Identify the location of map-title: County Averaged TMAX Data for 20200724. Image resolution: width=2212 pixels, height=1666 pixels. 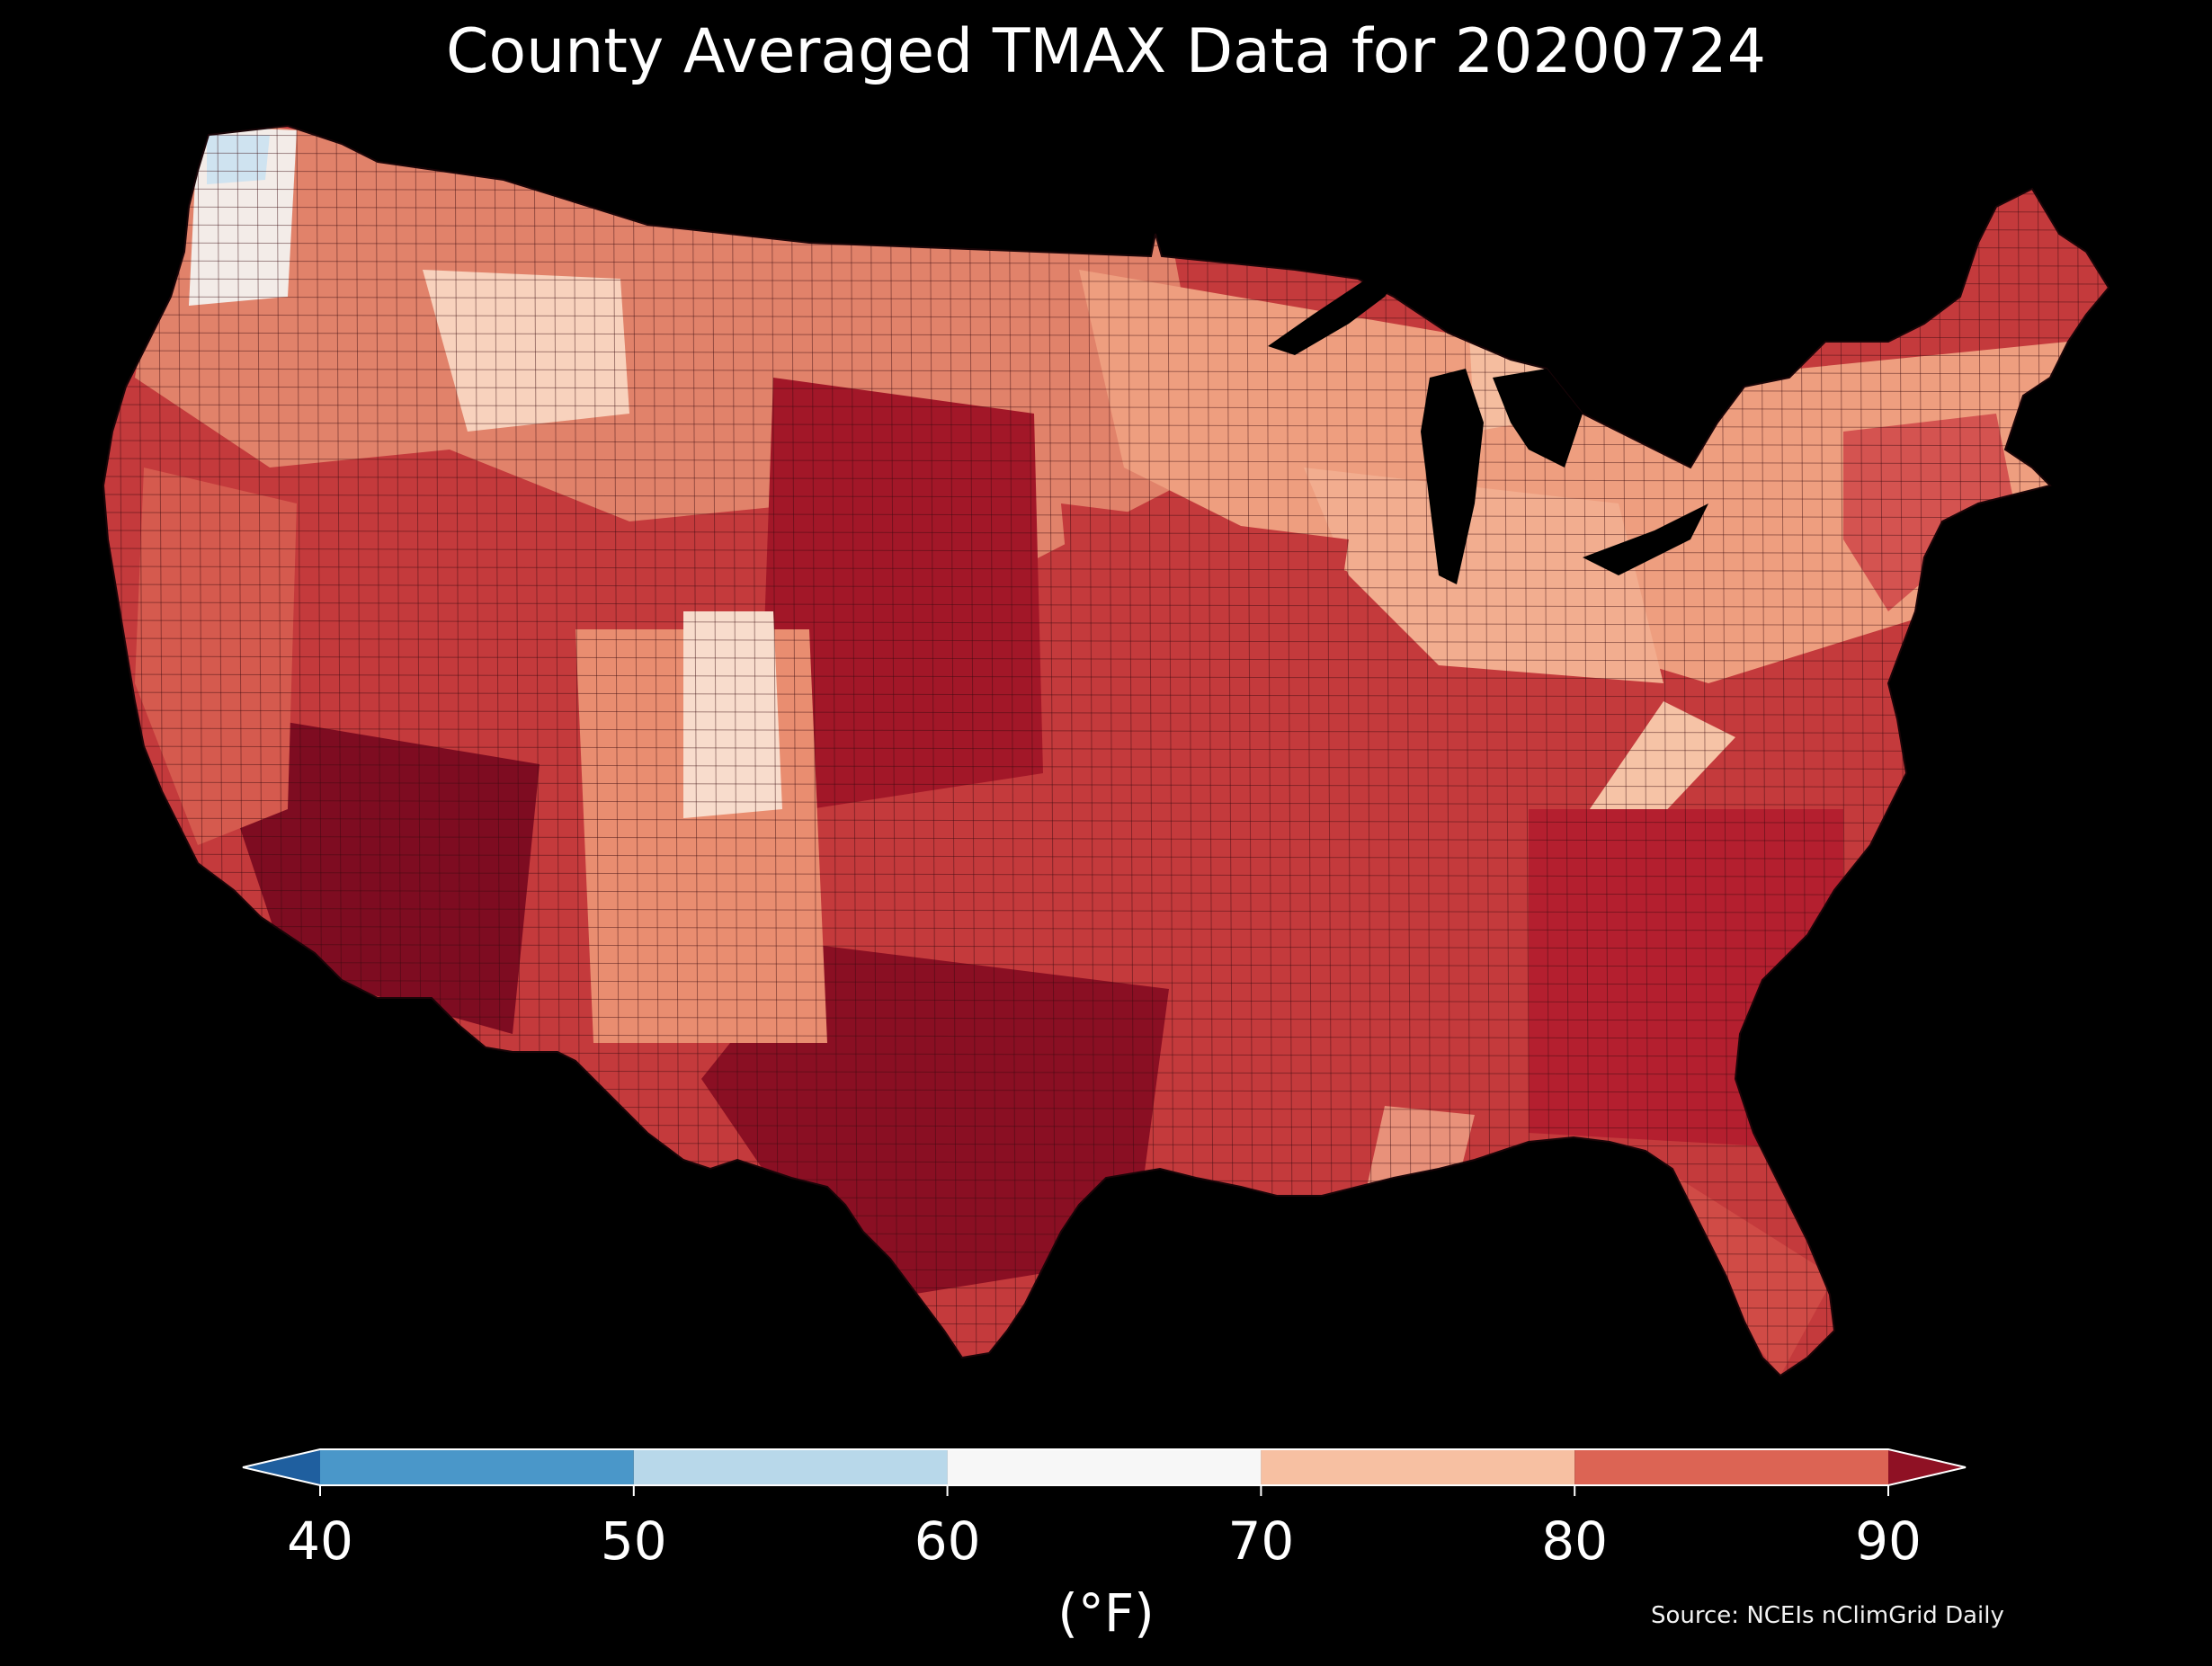
(1106, 51).